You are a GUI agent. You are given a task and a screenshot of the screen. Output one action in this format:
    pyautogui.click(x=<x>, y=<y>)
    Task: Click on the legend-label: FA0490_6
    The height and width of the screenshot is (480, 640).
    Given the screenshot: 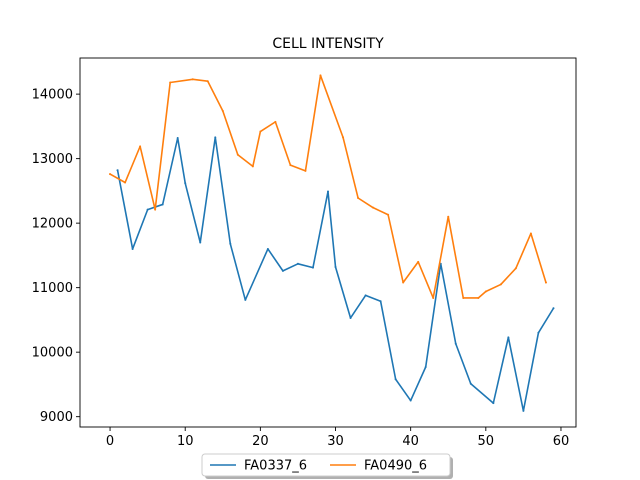 What is the action you would take?
    pyautogui.click(x=395, y=466)
    